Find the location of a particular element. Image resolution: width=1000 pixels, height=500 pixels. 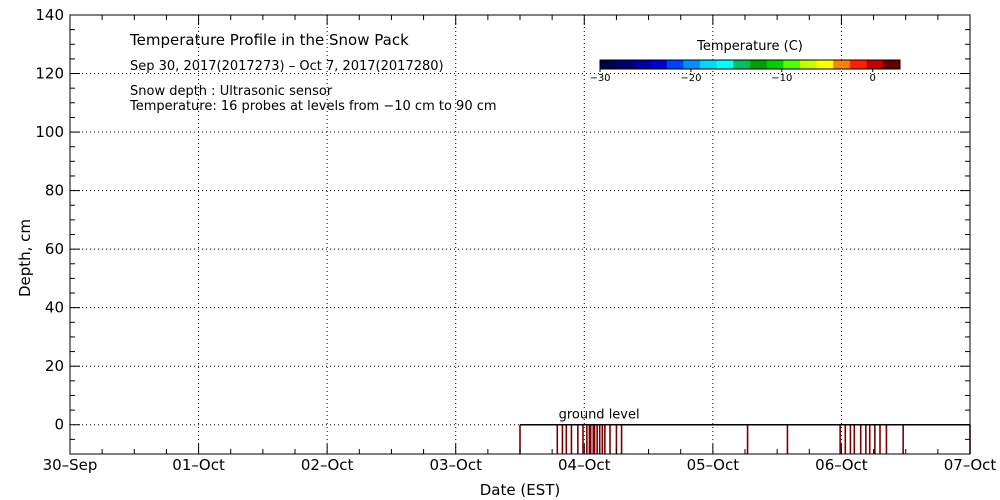

colorbar: Temperature (C) −30 −20 −10 0 is located at coordinates (745, 61).